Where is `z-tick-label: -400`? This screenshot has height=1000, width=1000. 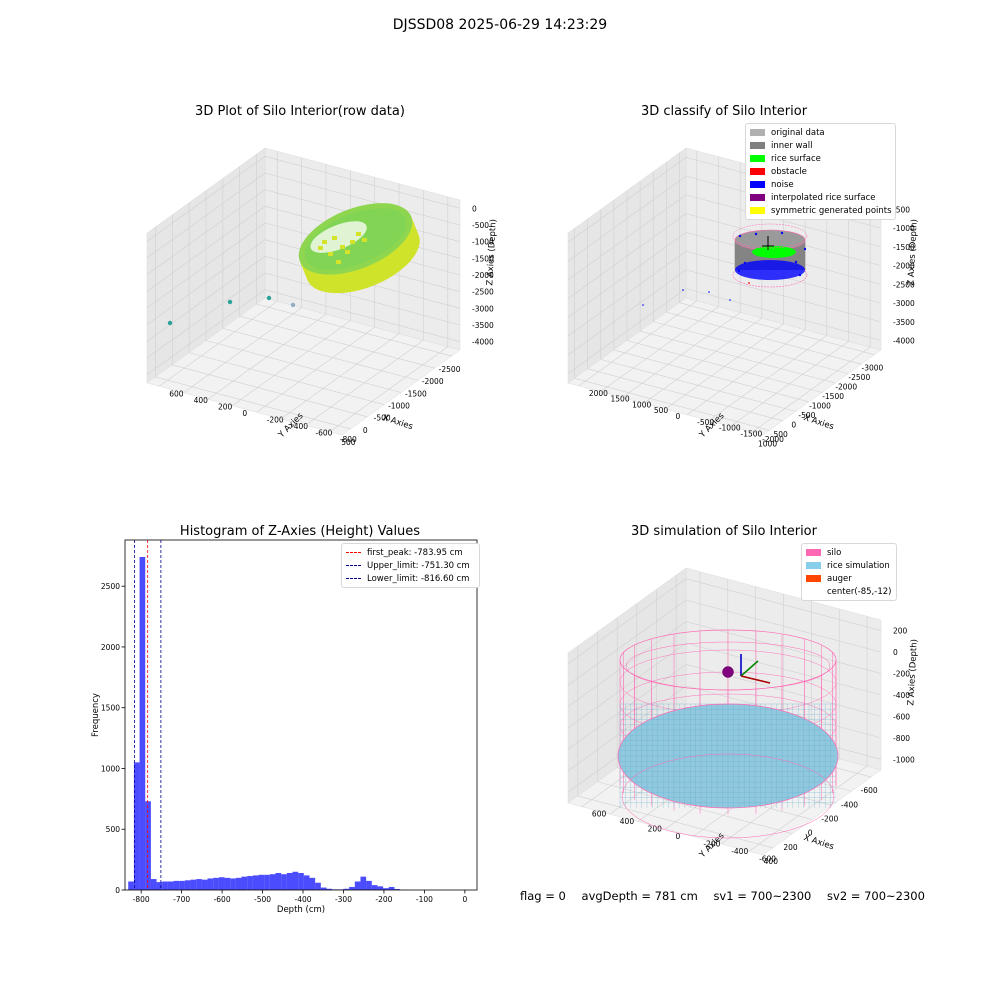
z-tick-label: -400 is located at coordinates (901, 695).